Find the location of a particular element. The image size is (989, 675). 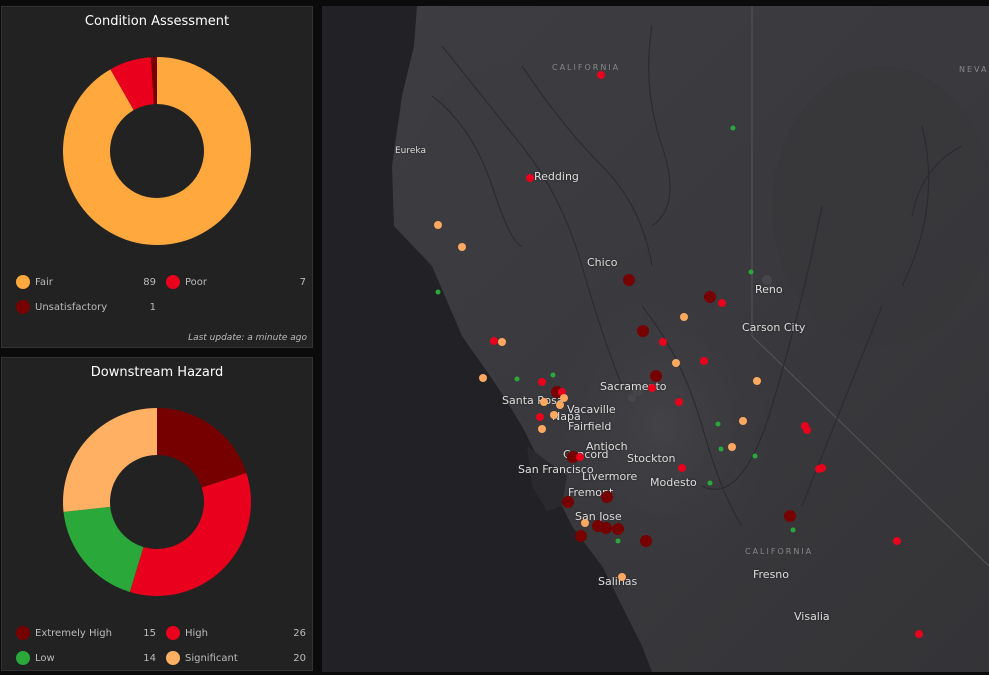

city-label: Antioch is located at coordinates (607, 446).